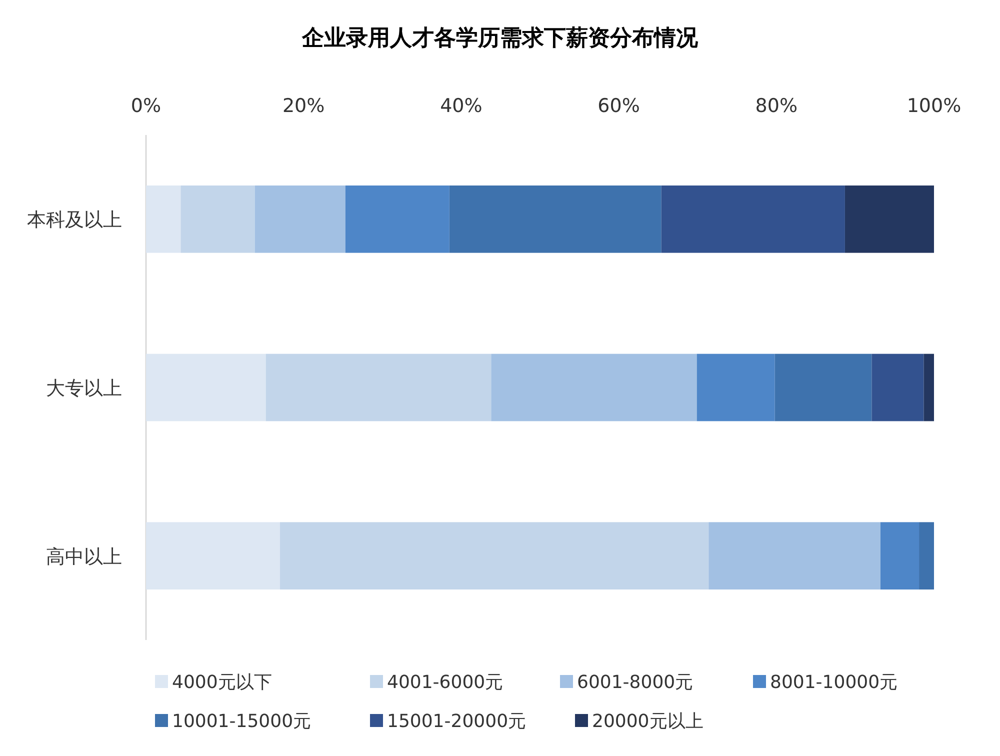  What do you see at coordinates (635, 682) in the screenshot?
I see `legend-label: 6001-8000元` at bounding box center [635, 682].